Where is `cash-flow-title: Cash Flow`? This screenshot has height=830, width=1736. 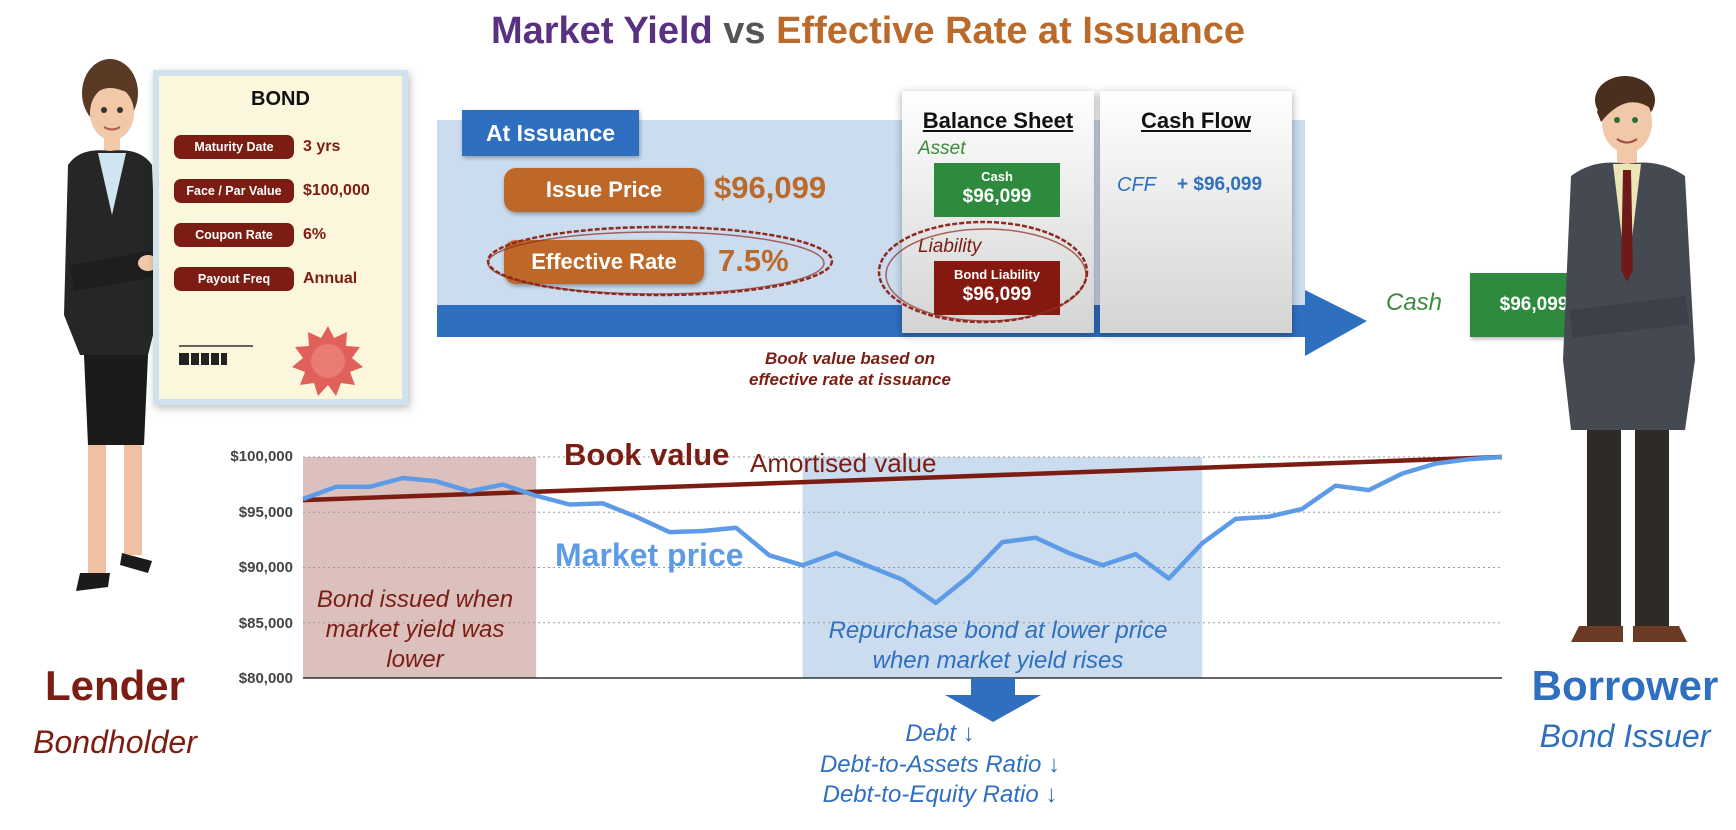 cash-flow-title: Cash Flow is located at coordinates (1195, 120).